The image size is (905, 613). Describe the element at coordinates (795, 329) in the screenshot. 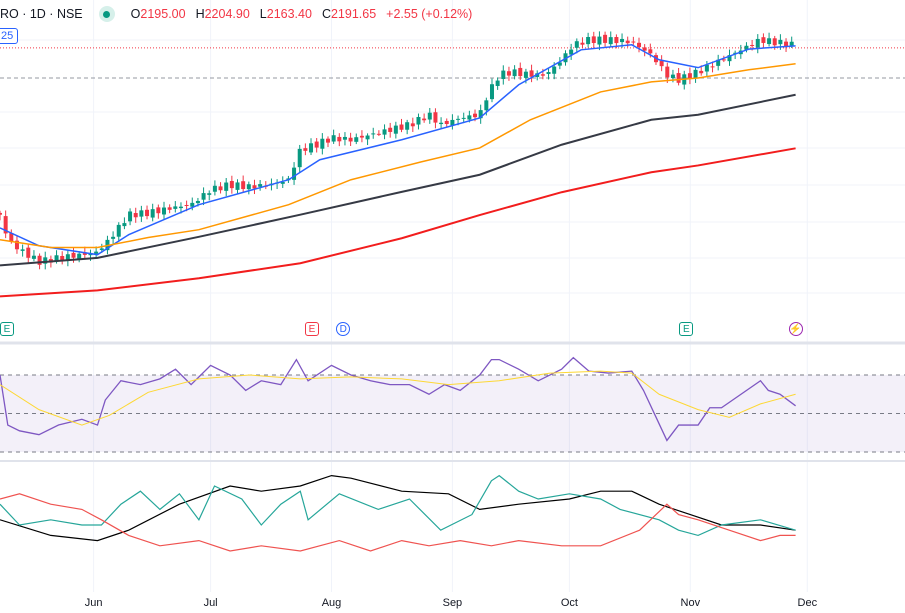

I see `event-marker-split-icon: ⚡` at that location.